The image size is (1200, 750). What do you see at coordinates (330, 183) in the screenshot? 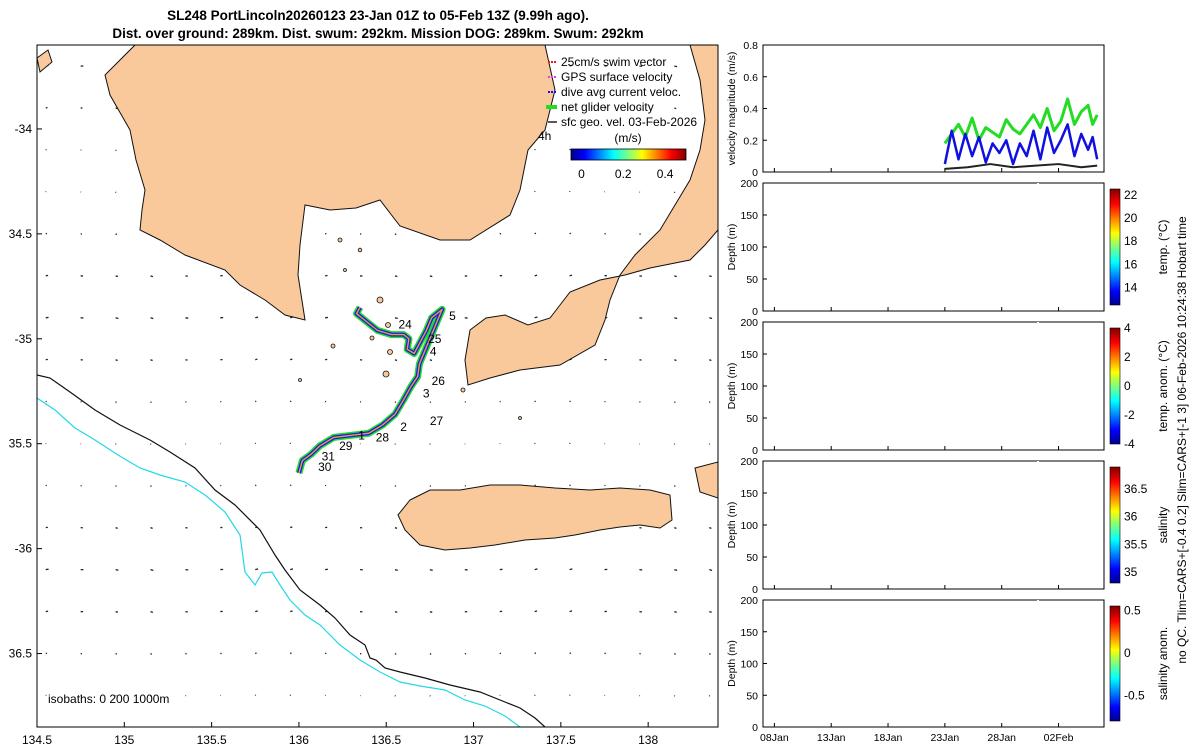
I see `land-eyre-peninsula` at bounding box center [330, 183].